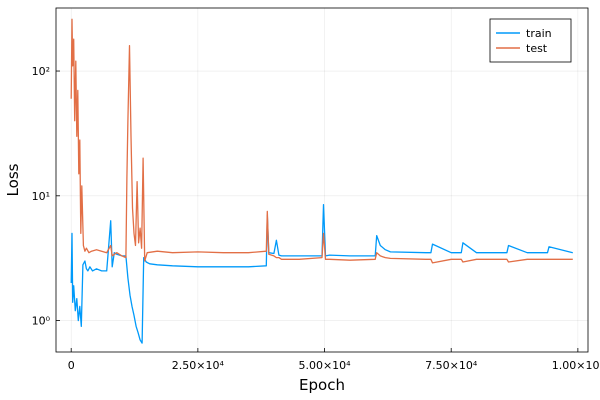 This screenshot has height=400, width=600. What do you see at coordinates (41, 71) in the screenshot?
I see `y-tick-label: 10²` at bounding box center [41, 71].